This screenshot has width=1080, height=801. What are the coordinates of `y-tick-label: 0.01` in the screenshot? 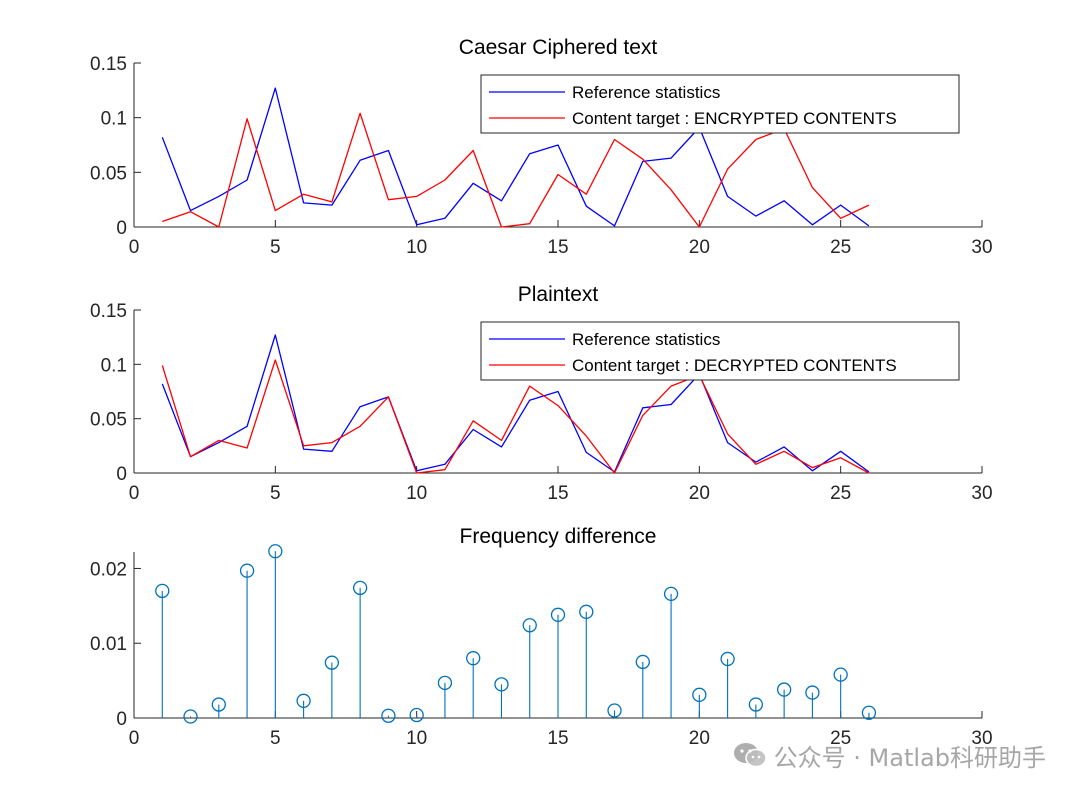 It's located at (108, 644).